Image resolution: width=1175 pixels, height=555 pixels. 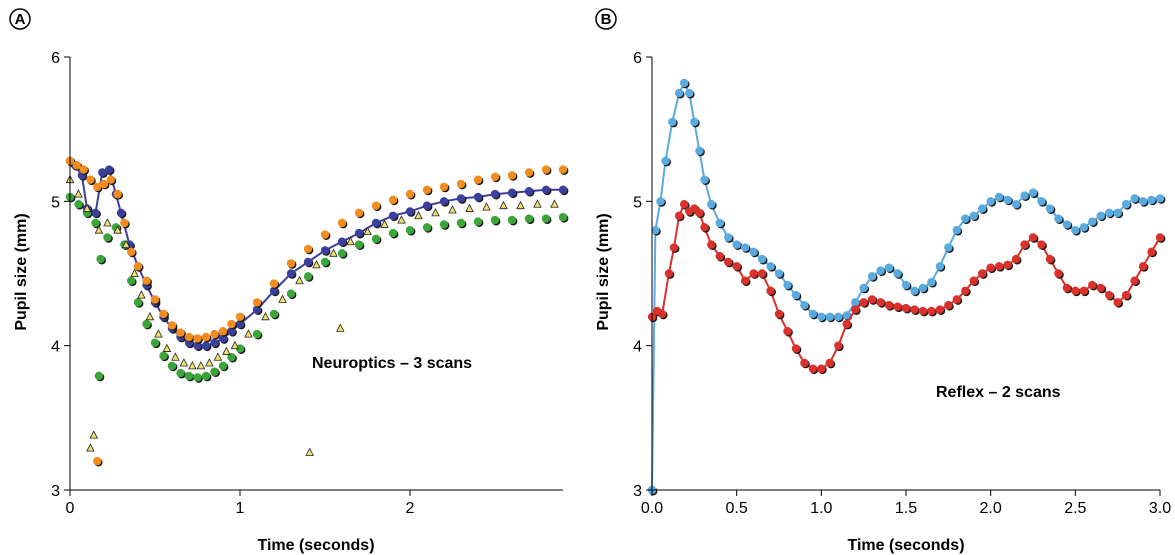 I want to click on panel-a-badge-icon, so click(x=20, y=19).